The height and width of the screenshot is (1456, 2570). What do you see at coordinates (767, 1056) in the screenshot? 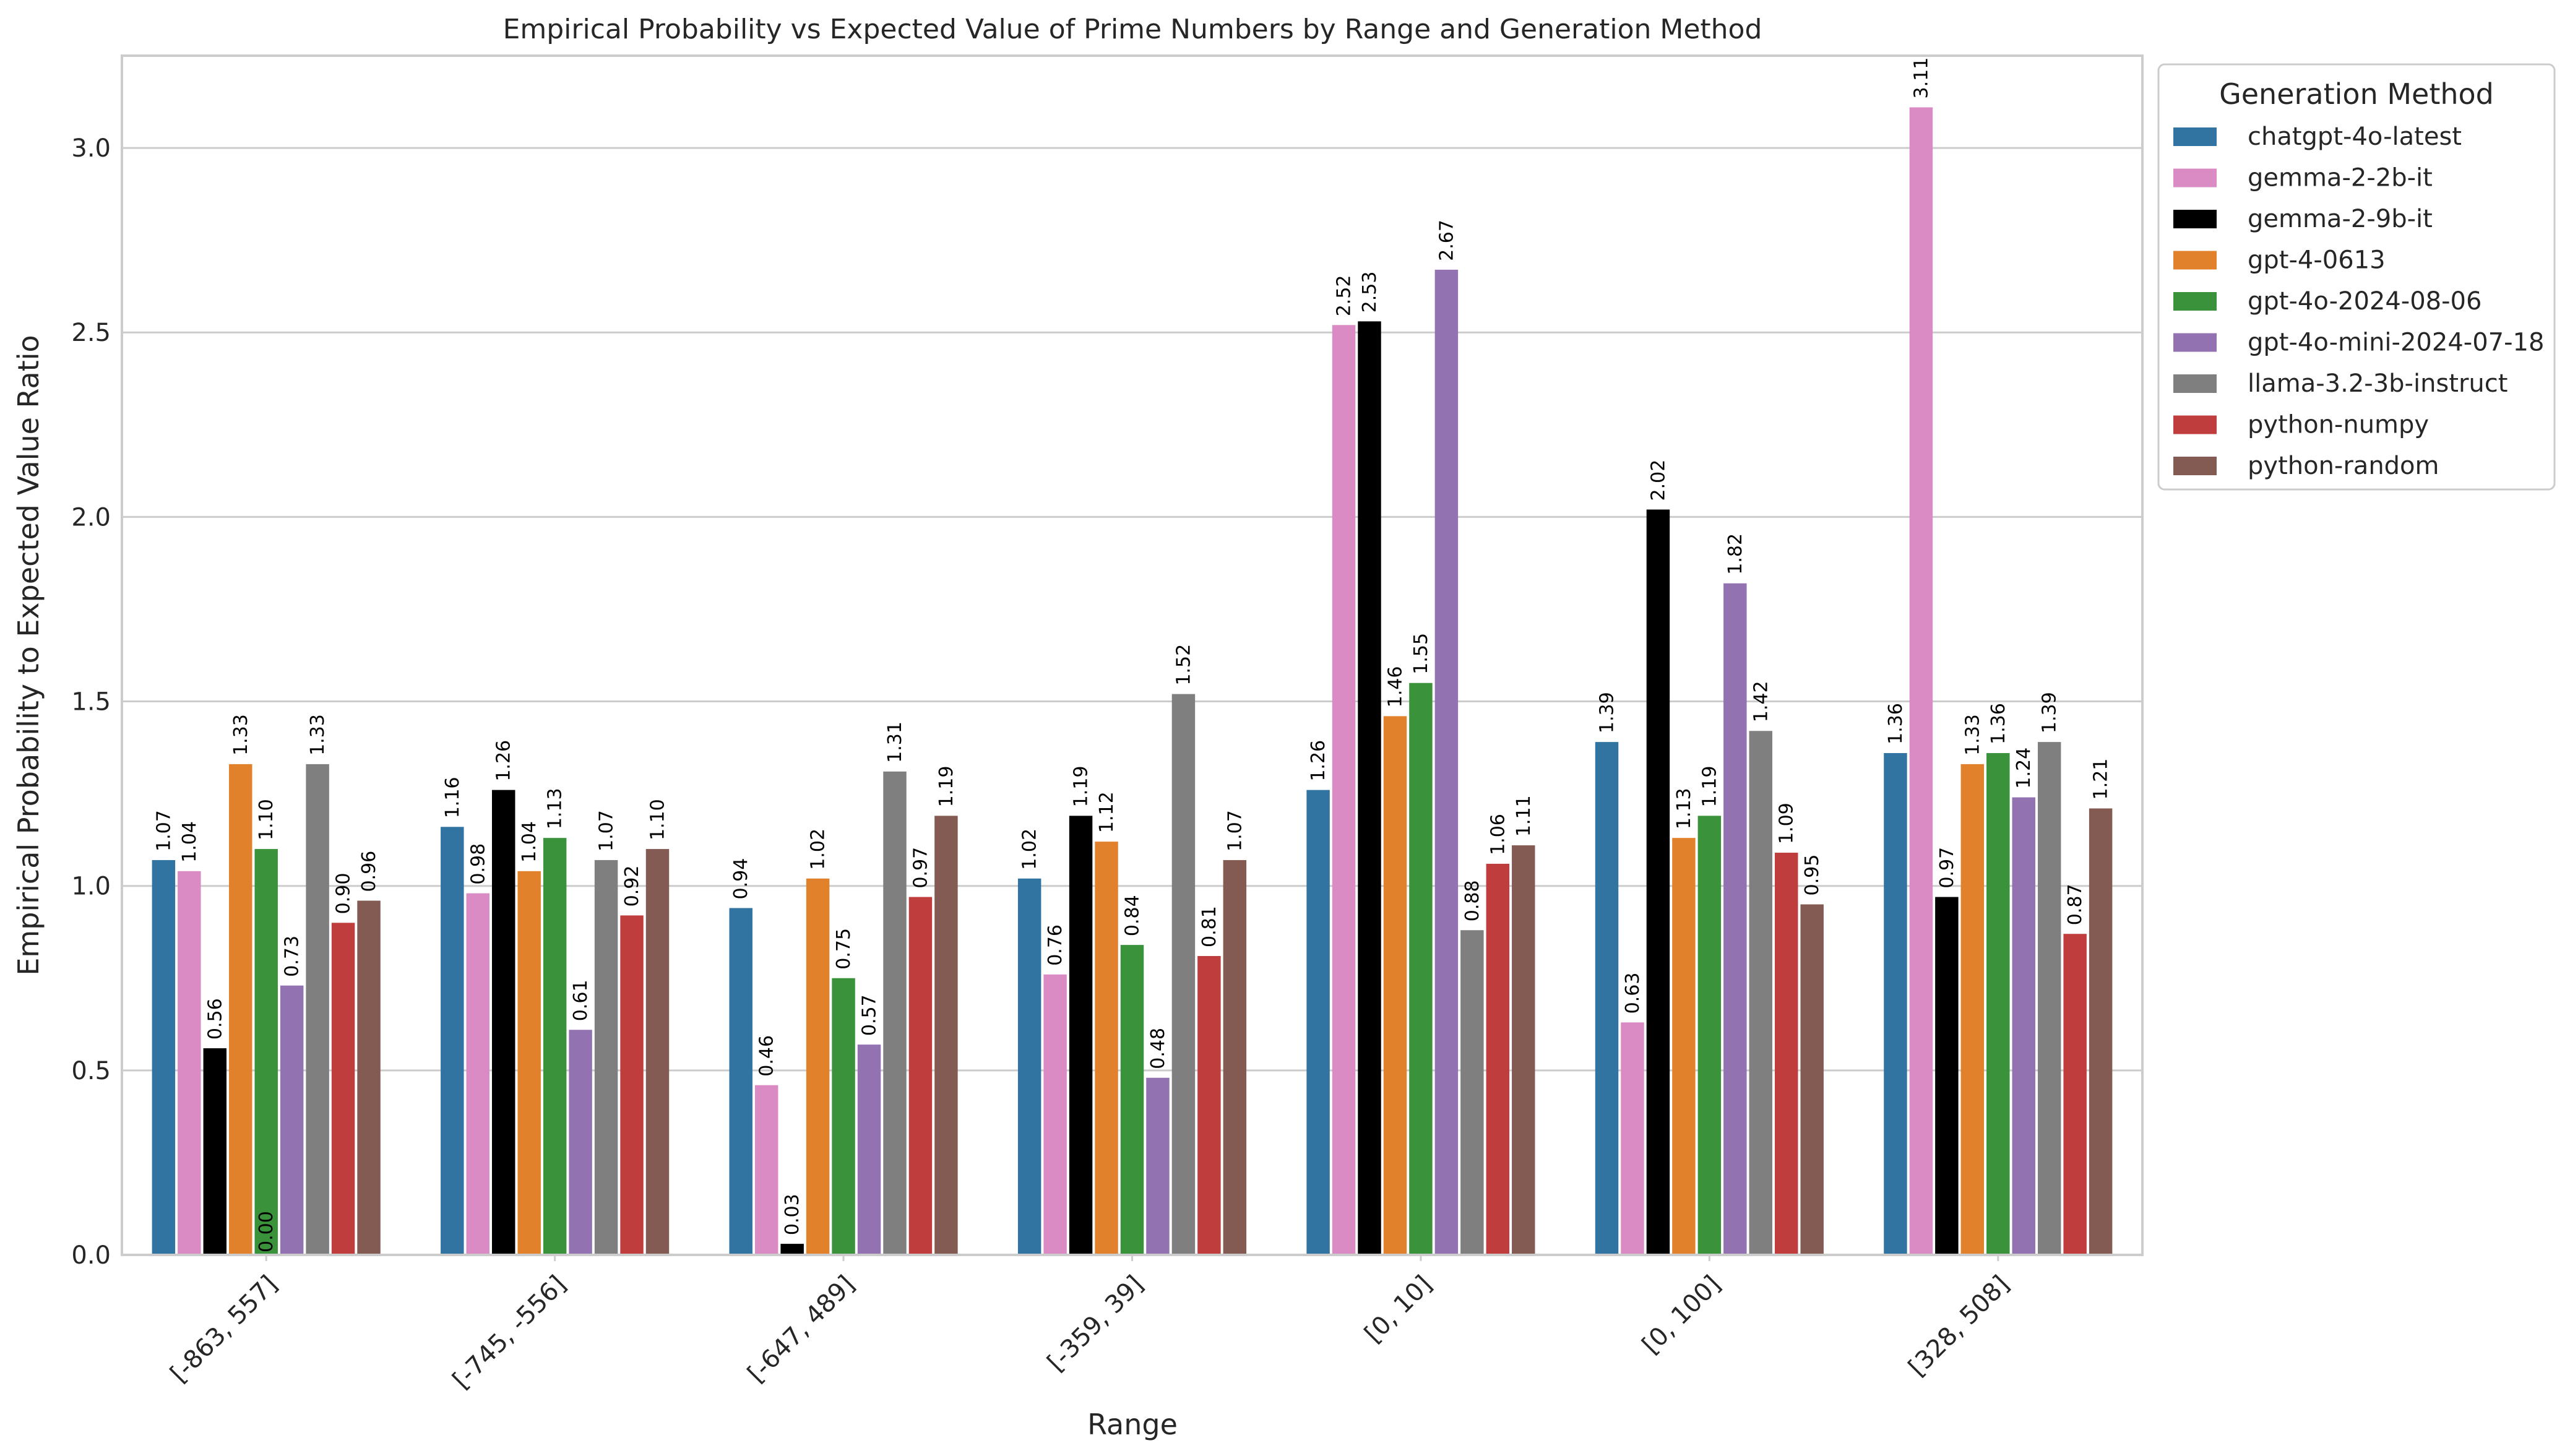
I see `bar-value-label: 0.46` at bounding box center [767, 1056].